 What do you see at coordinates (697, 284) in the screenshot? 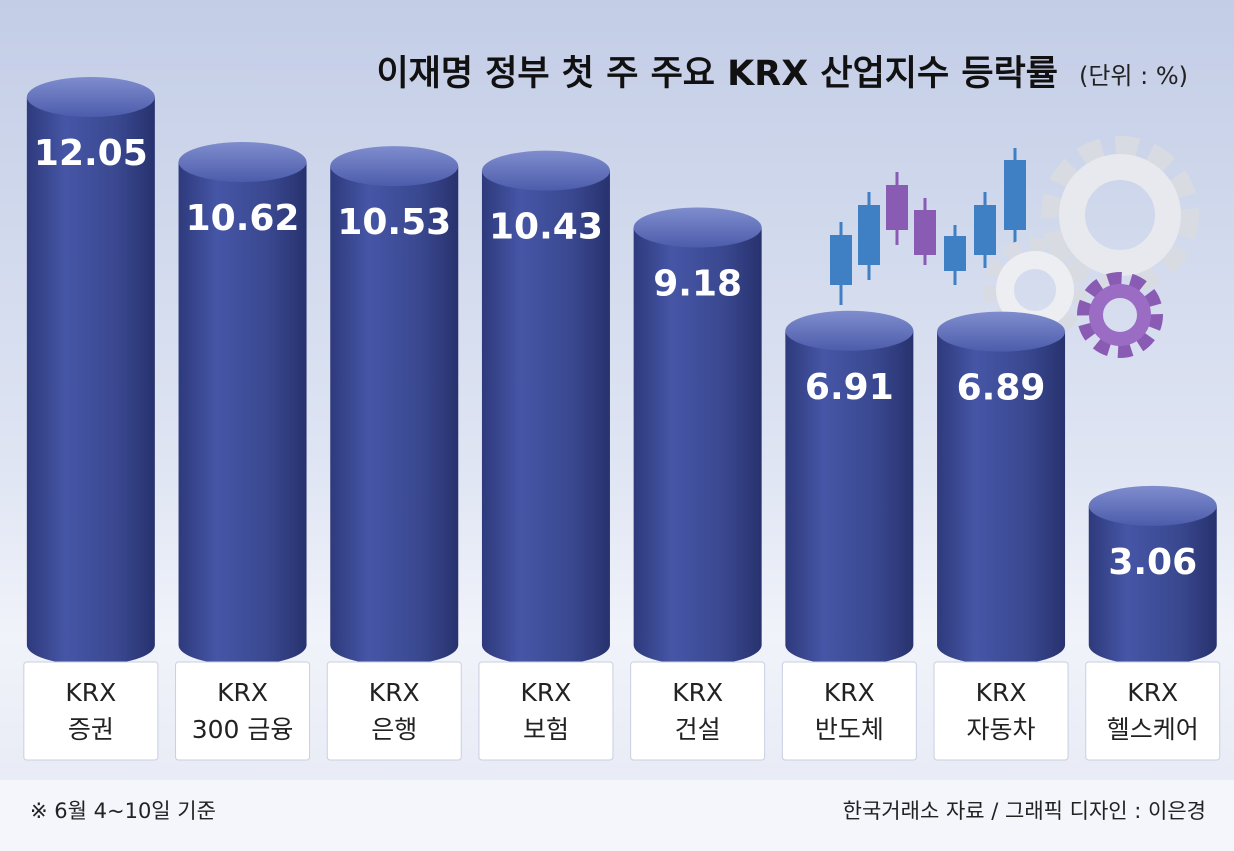
I see `value-label: 9.18` at bounding box center [697, 284].